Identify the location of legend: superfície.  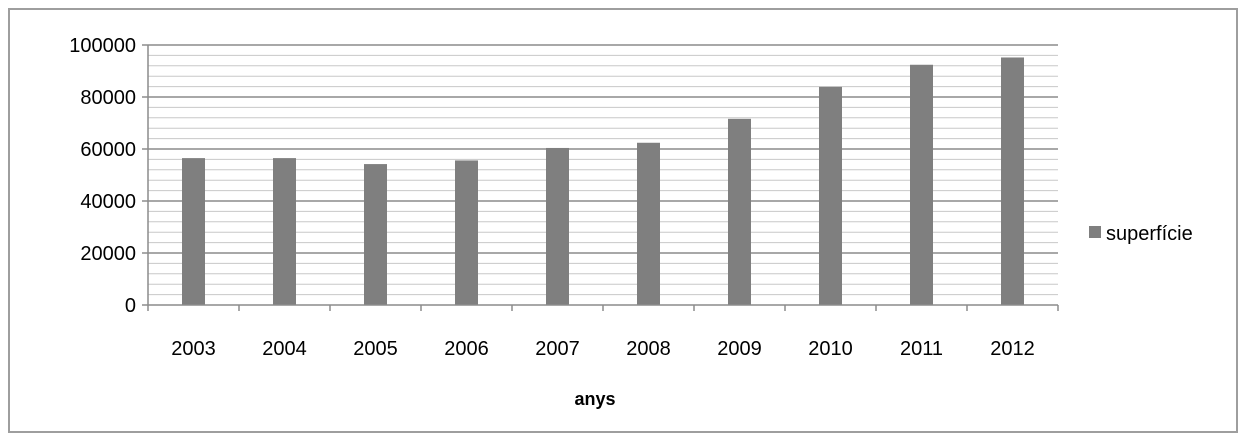
(1141, 234).